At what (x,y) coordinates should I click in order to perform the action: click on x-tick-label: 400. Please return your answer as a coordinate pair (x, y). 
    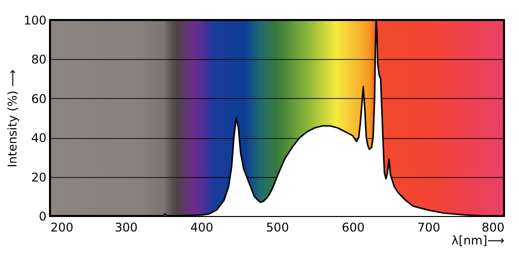
    Looking at the image, I should click on (202, 227).